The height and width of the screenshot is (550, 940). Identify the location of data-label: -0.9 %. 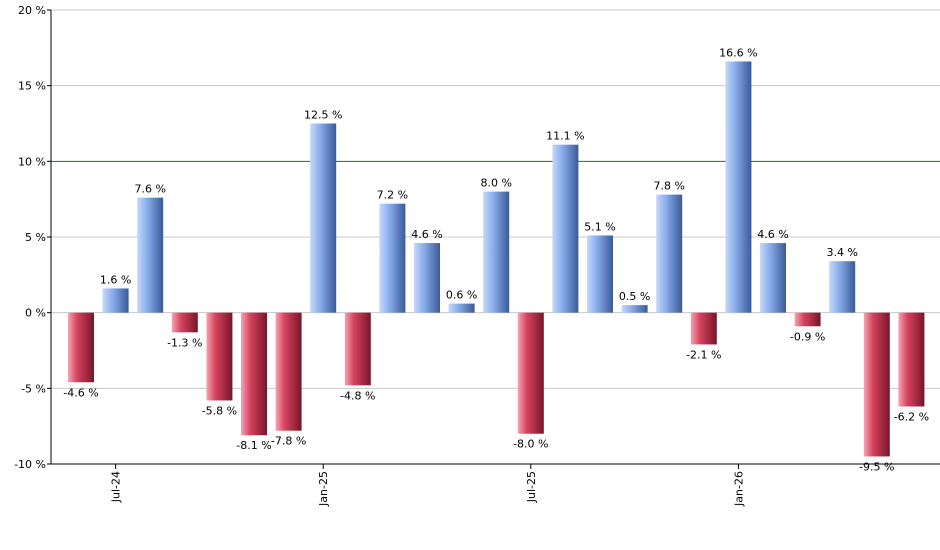
(807, 336).